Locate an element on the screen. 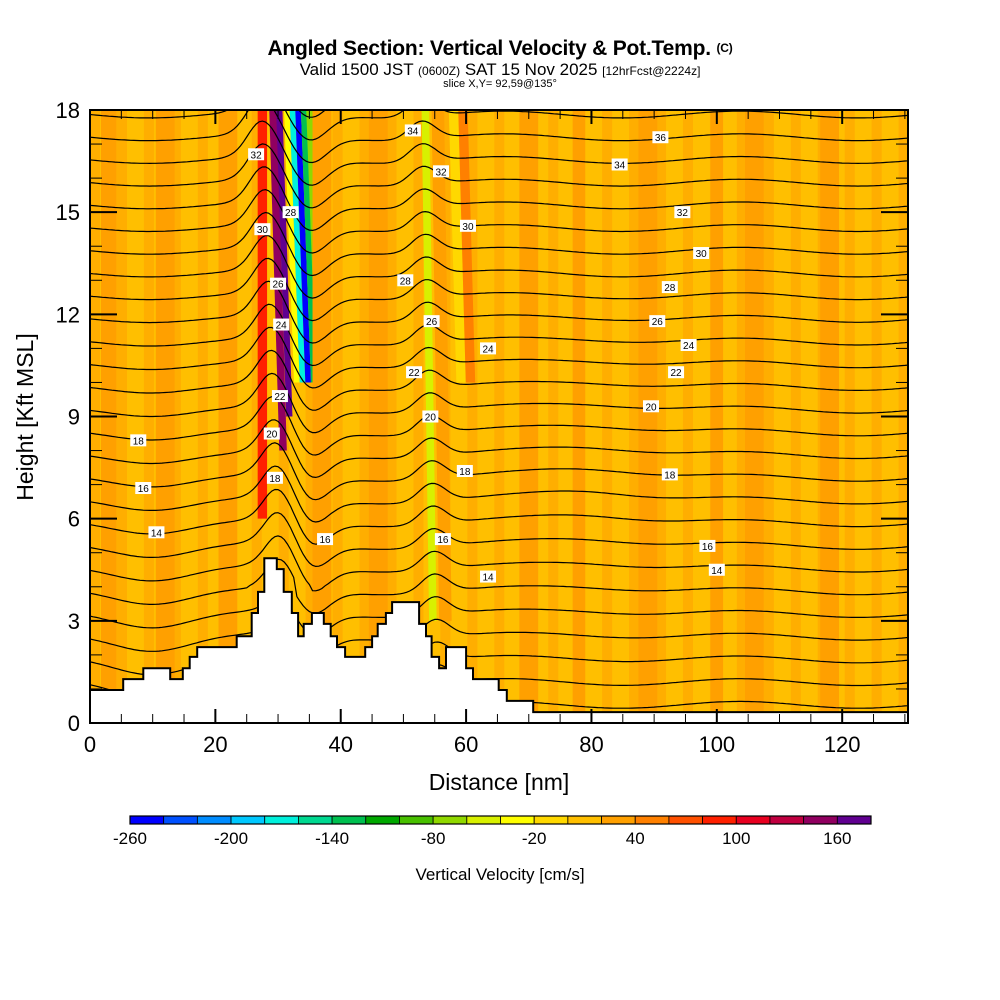  colorbar-tick-label: -260 is located at coordinates (130, 838).